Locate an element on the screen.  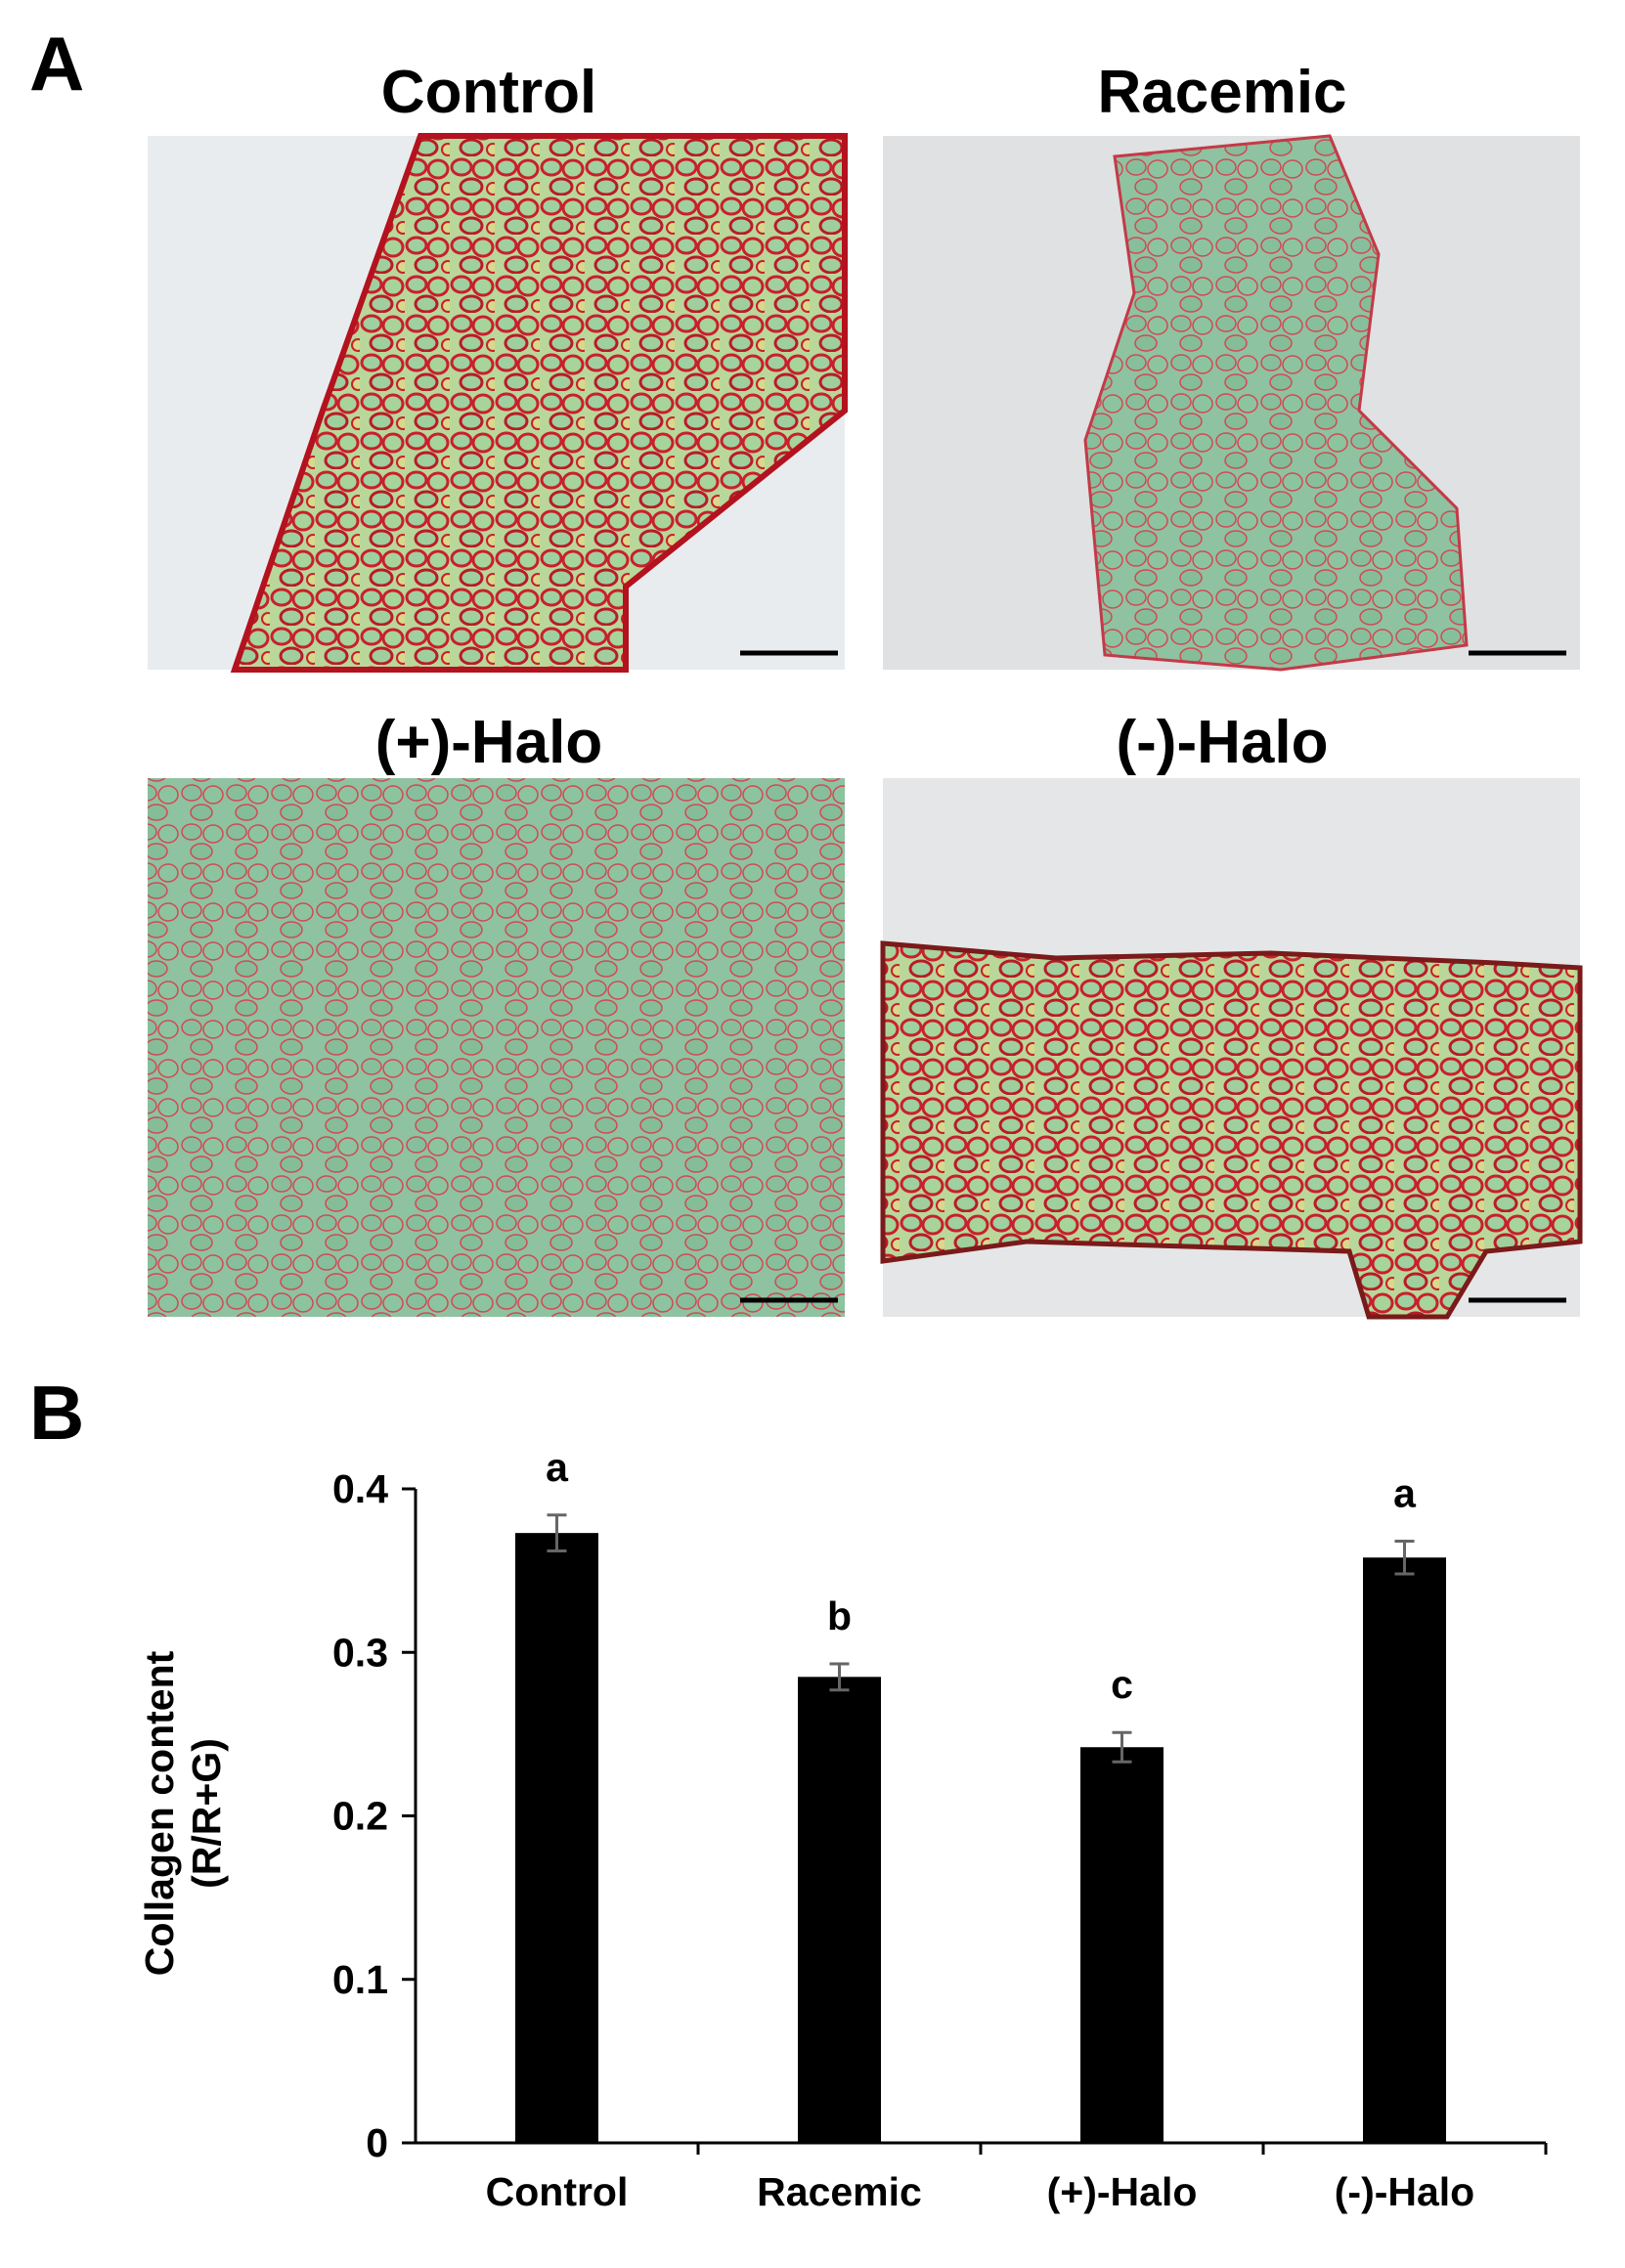
y-tick-label: 0.4 is located at coordinates (360, 1488).